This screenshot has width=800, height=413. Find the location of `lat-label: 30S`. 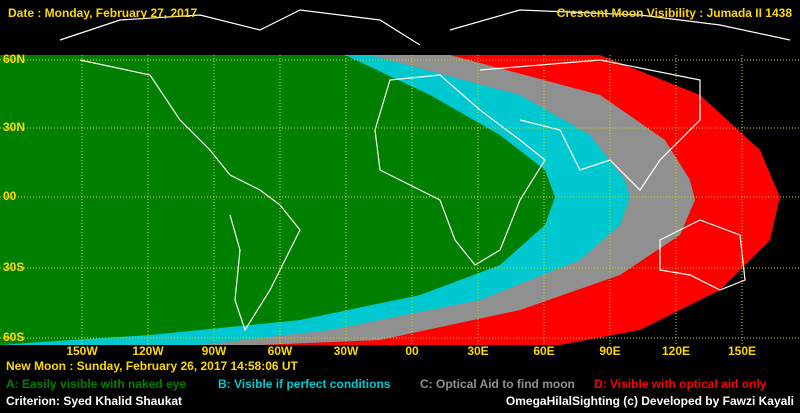

lat-label: 30S is located at coordinates (13, 267).